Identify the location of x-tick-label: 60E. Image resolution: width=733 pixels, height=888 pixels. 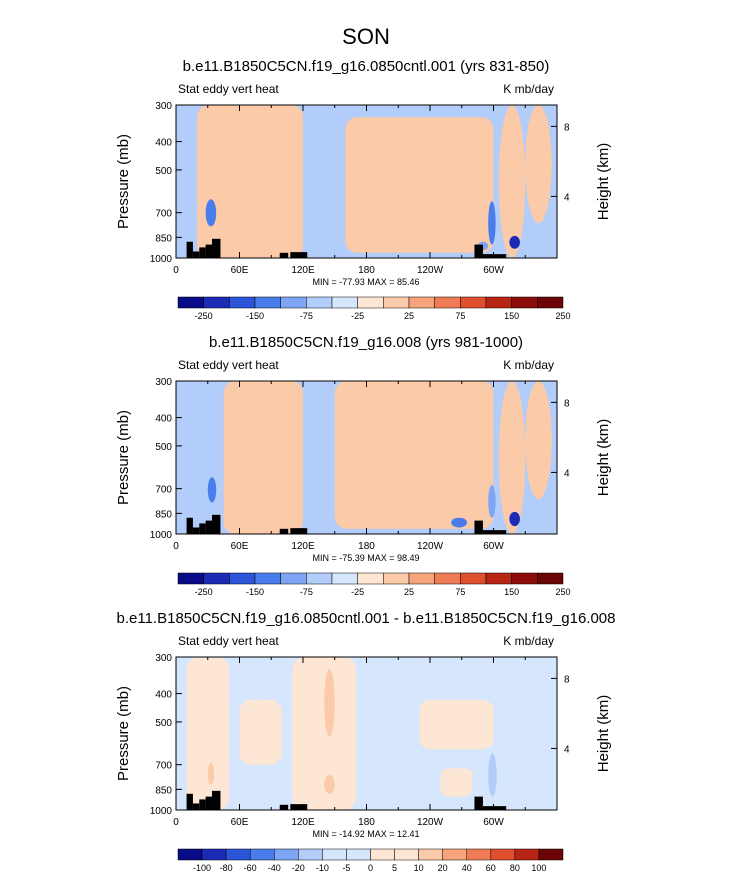
(240, 270).